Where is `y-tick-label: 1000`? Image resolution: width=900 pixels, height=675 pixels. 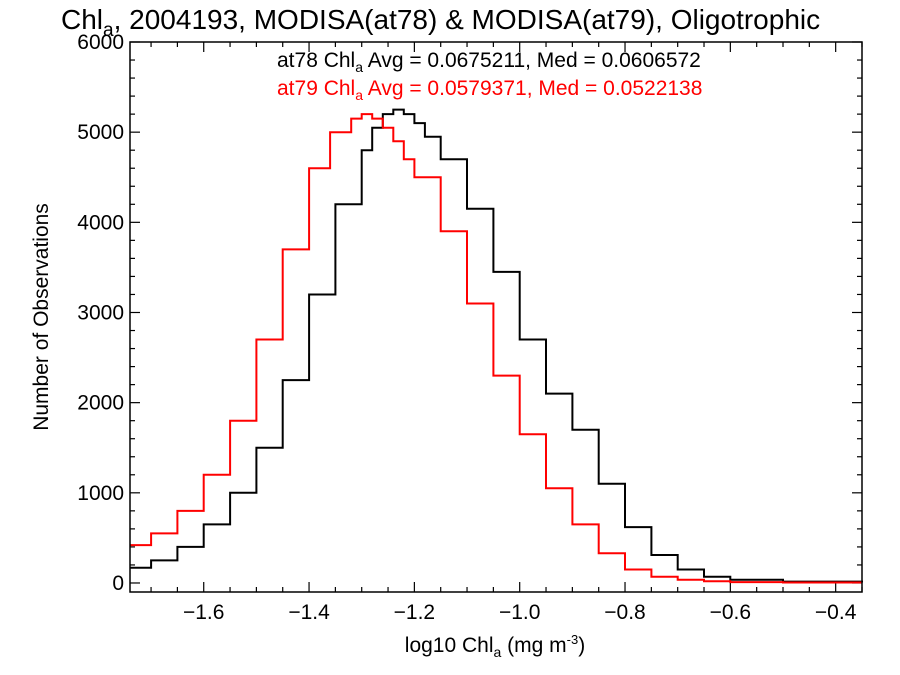
y-tick-label: 1000 is located at coordinates (100, 493).